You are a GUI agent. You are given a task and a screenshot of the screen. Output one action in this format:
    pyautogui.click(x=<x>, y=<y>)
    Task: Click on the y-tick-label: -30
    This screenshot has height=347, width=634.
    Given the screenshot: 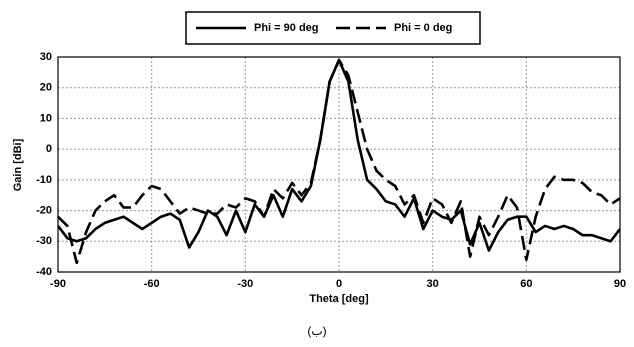 What is the action you would take?
    pyautogui.click(x=44, y=241)
    